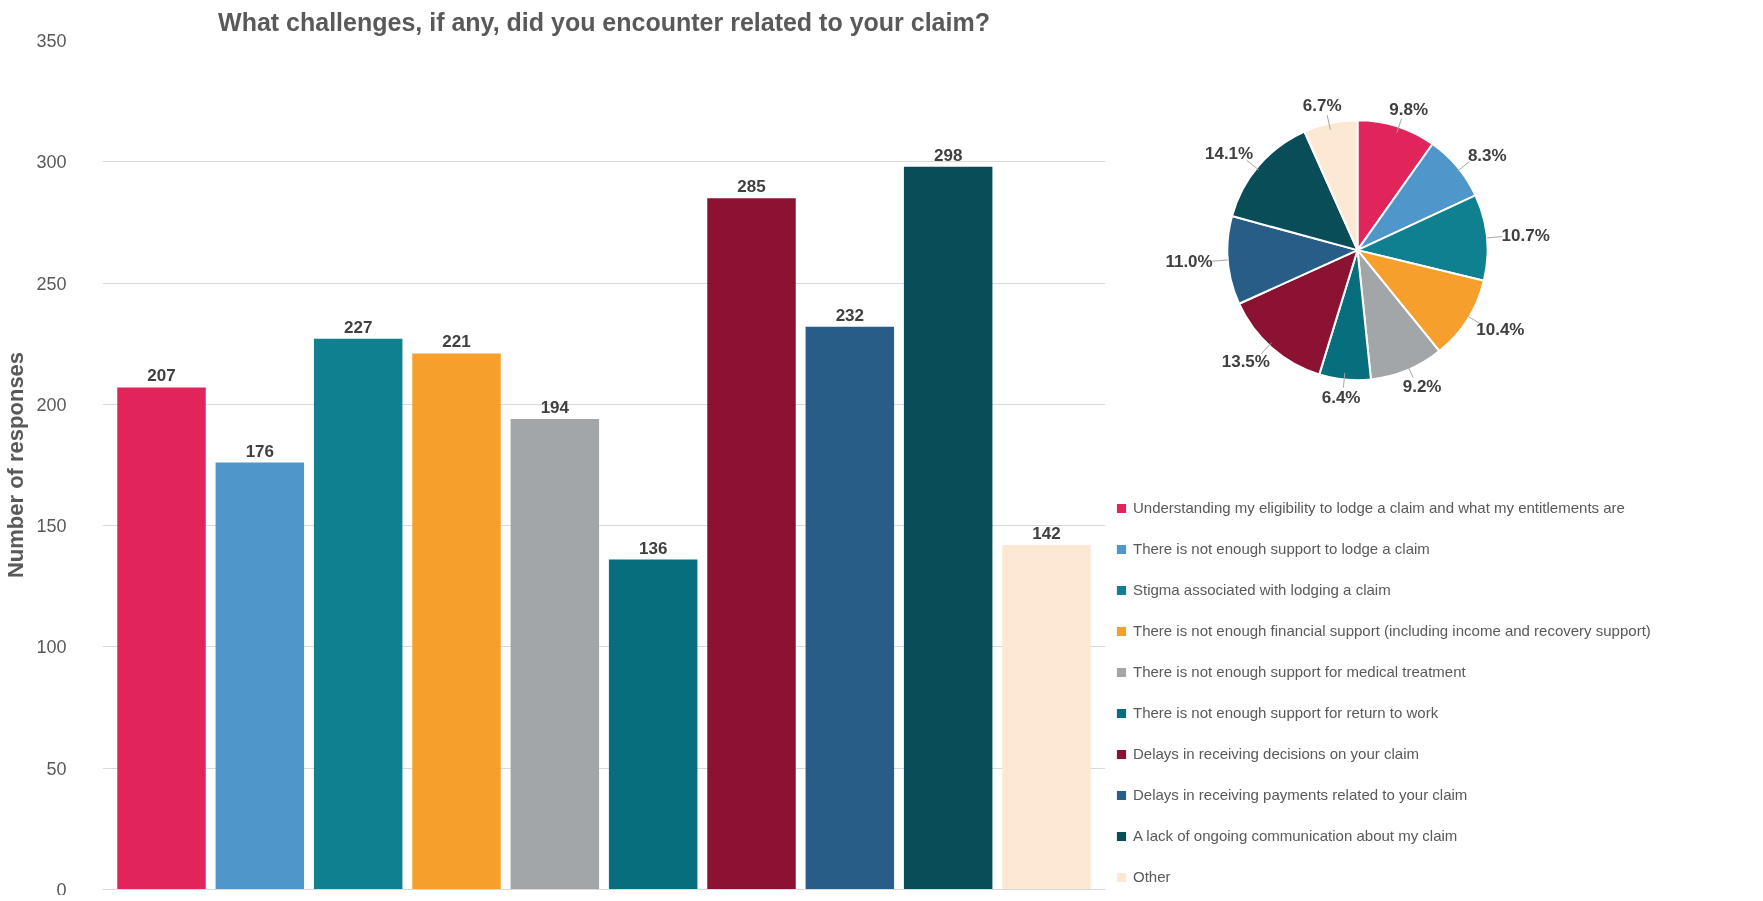 Image resolution: width=1763 pixels, height=901 pixels. Describe the element at coordinates (1300, 794) in the screenshot. I see `legend-label: Delays in receiving payments related to your claim` at that location.